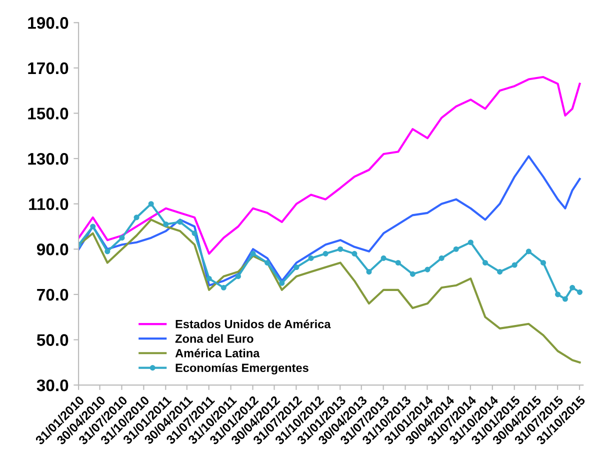 Image resolution: width=595 pixels, height=453 pixels. Describe the element at coordinates (48, 23) in the screenshot. I see `y-tick-label: 190.0` at that location.